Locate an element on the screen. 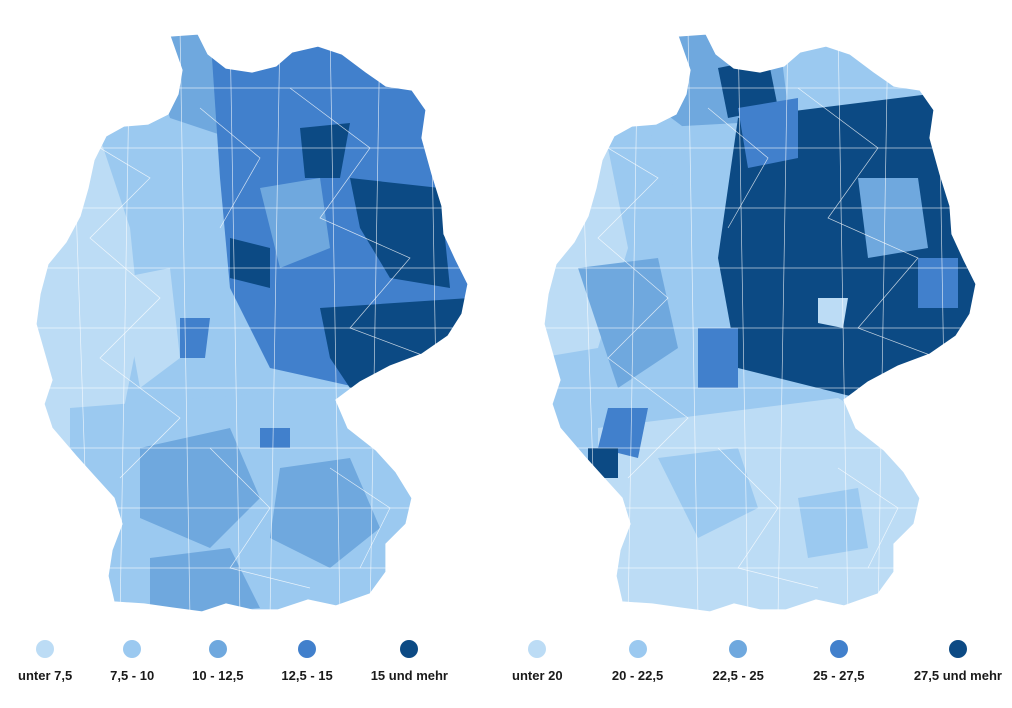 The width and height of the screenshot is (1012, 708). legend-label: 27,5 und mehr is located at coordinates (957, 675).